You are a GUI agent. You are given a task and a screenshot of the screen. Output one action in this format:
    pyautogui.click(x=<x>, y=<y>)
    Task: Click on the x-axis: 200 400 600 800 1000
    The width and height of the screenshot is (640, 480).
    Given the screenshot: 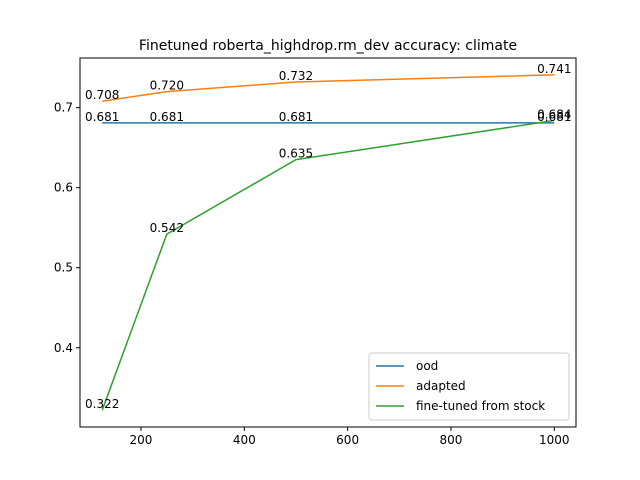 What is the action you would take?
    pyautogui.click(x=350, y=437)
    